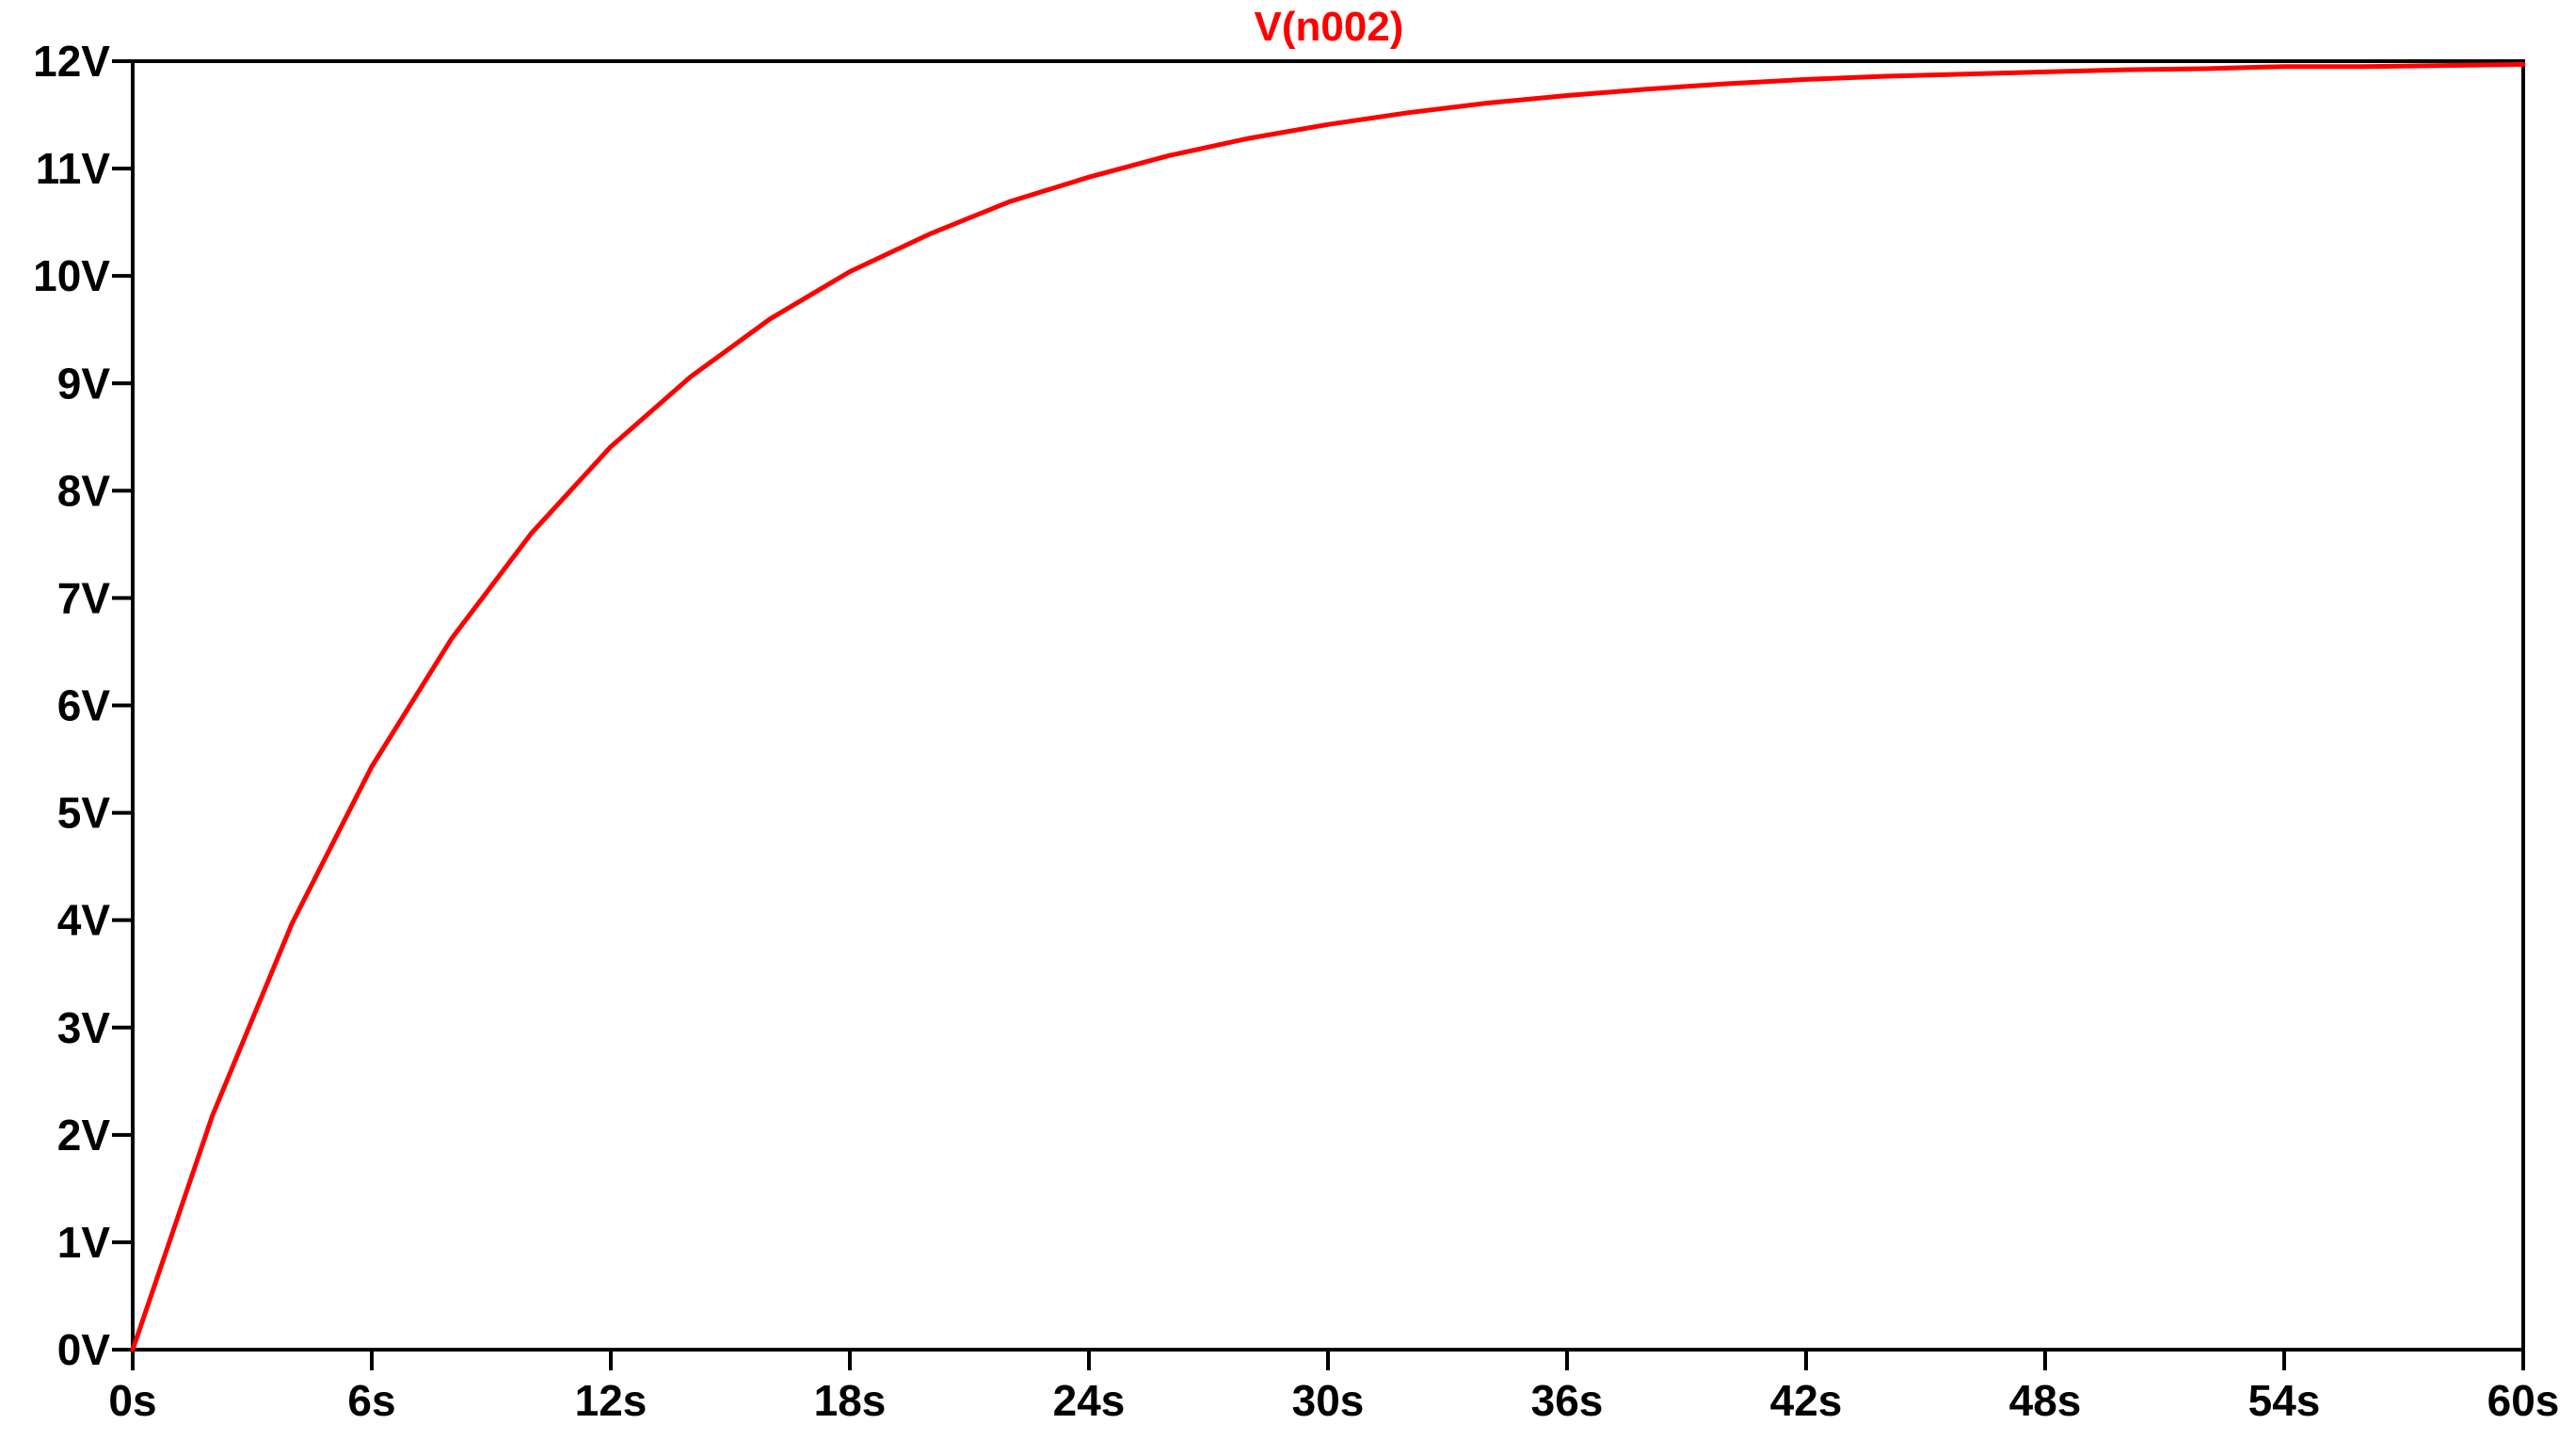  Describe the element at coordinates (132, 1400) in the screenshot. I see `x-tick-label: 0s` at that location.